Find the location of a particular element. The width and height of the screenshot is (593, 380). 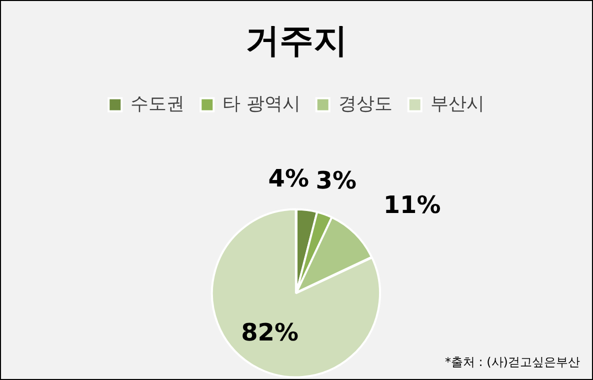

data-label: 11% is located at coordinates (412, 205).